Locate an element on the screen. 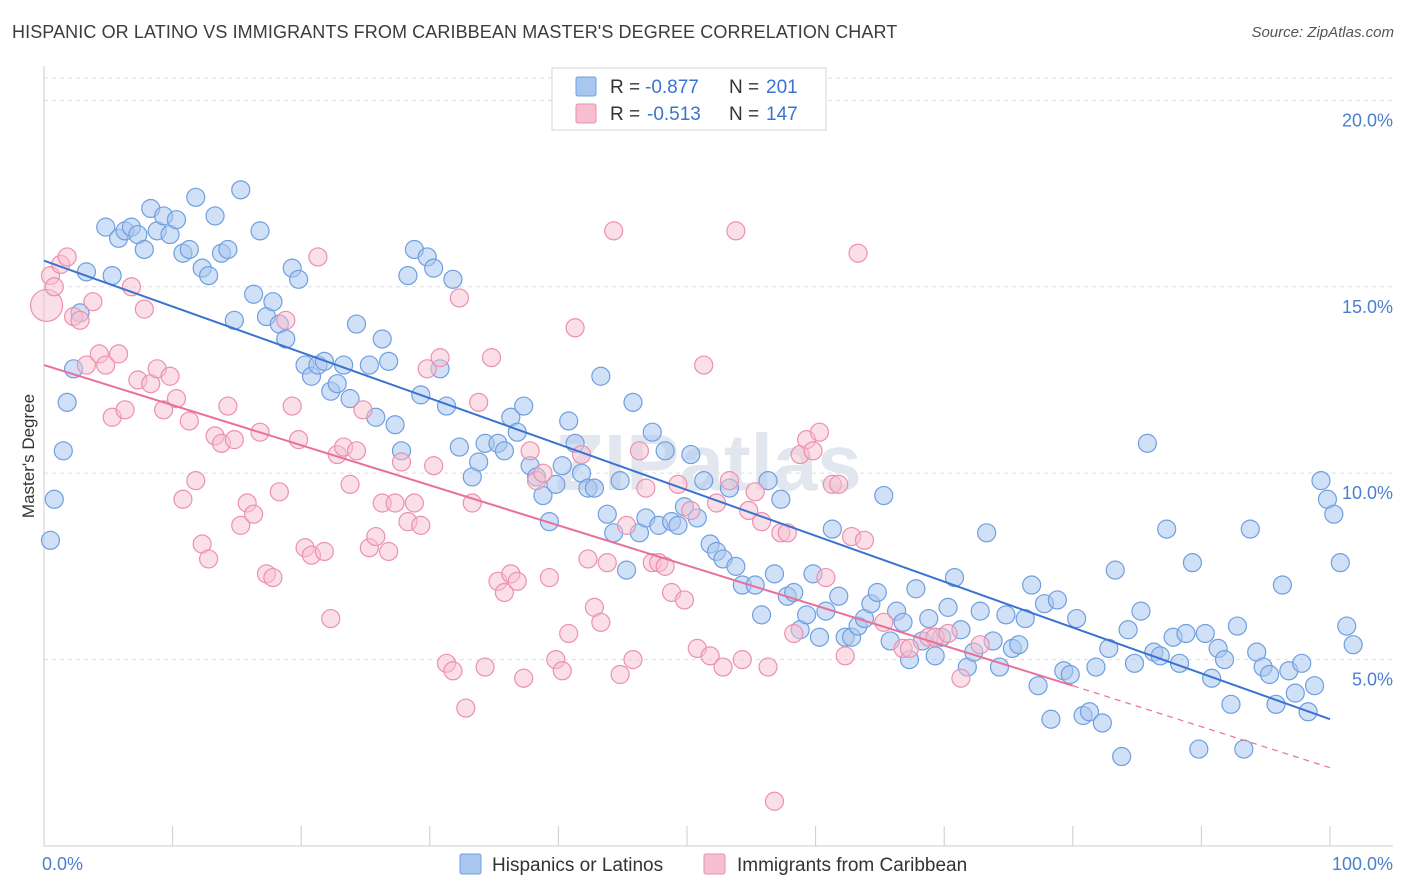  top-legend-box is located at coordinates (689, 99).